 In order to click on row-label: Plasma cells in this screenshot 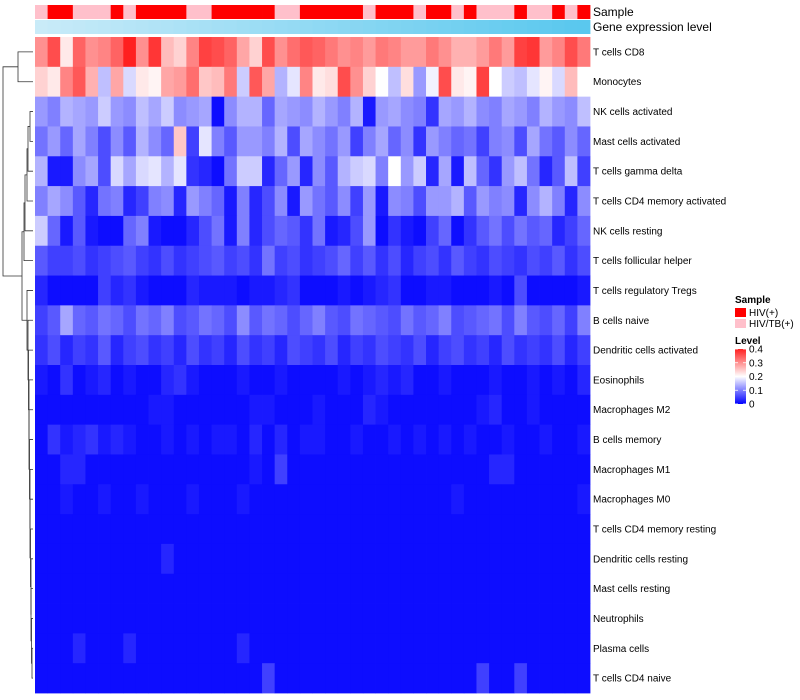, I will do `click(621, 649)`.